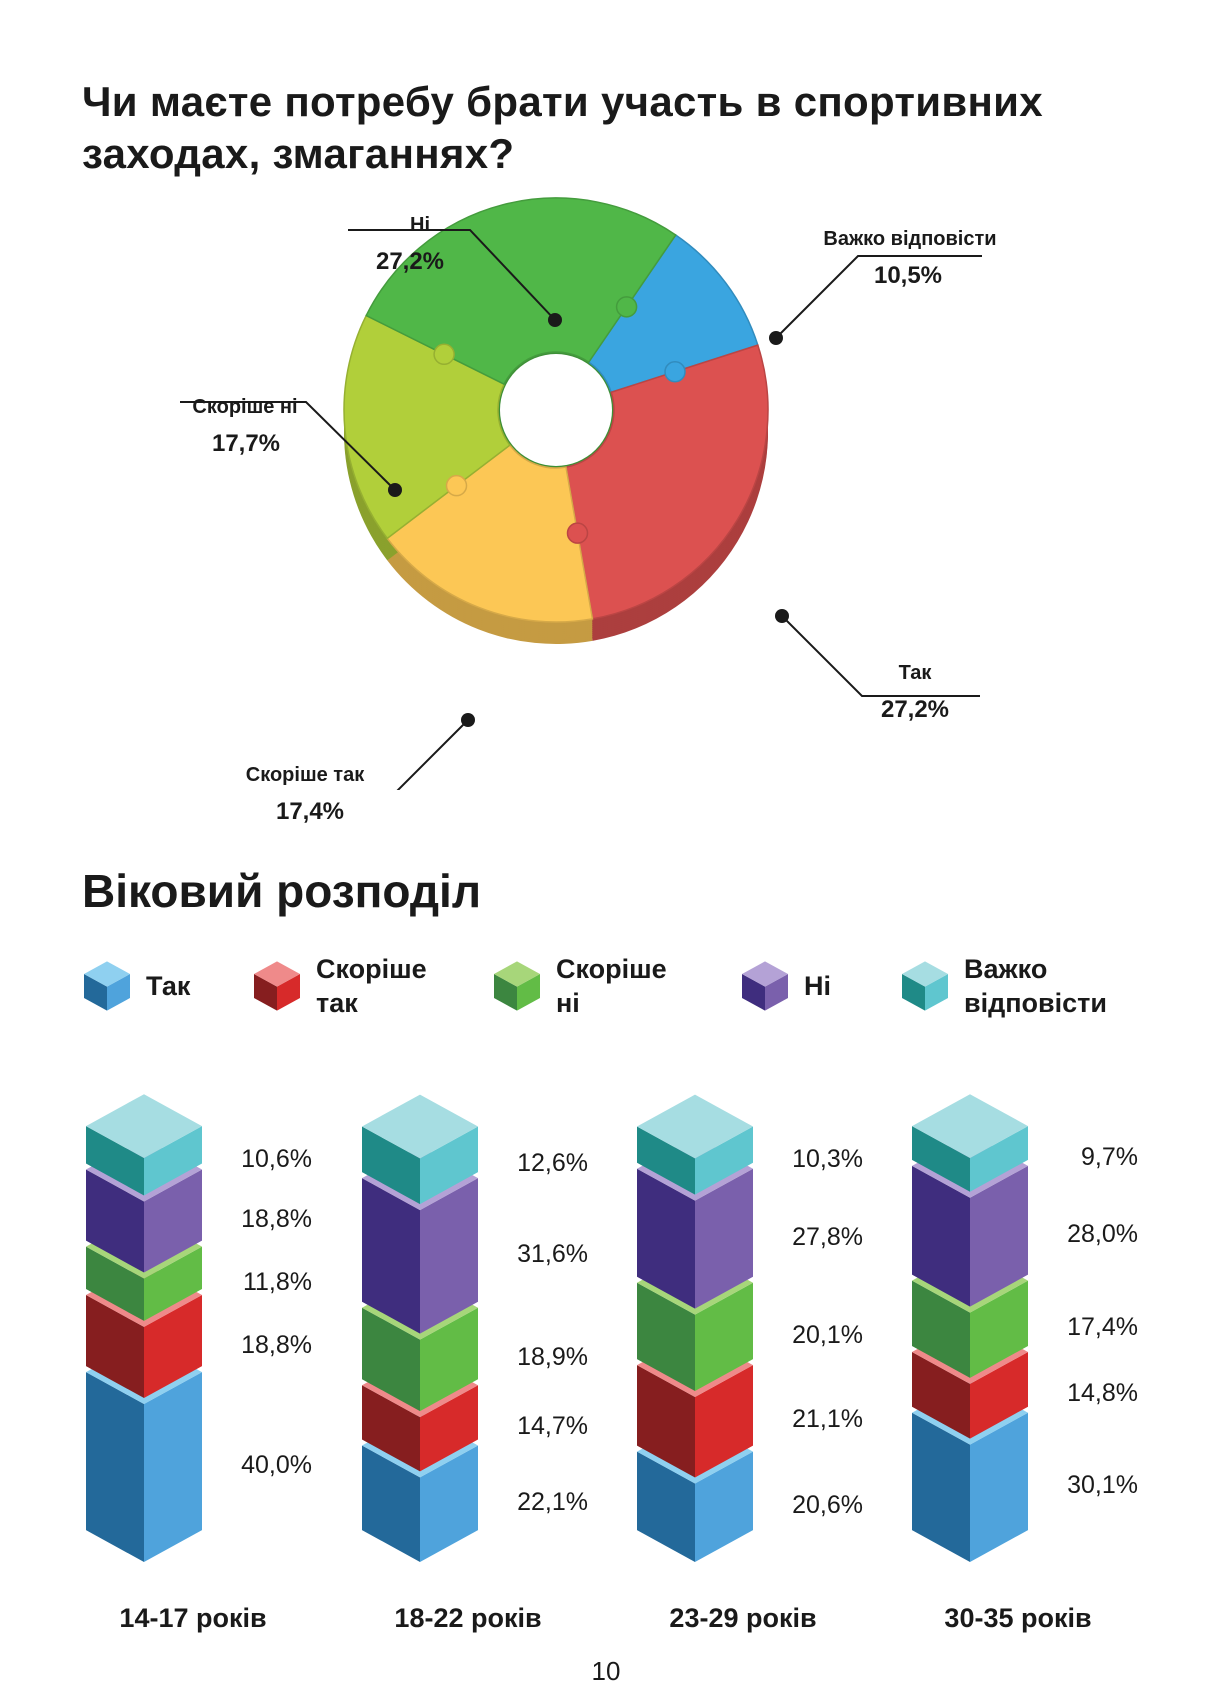 Image resolution: width=1212 pixels, height=1706 pixels. I want to click on legend-label: Скоріше так, so click(371, 986).